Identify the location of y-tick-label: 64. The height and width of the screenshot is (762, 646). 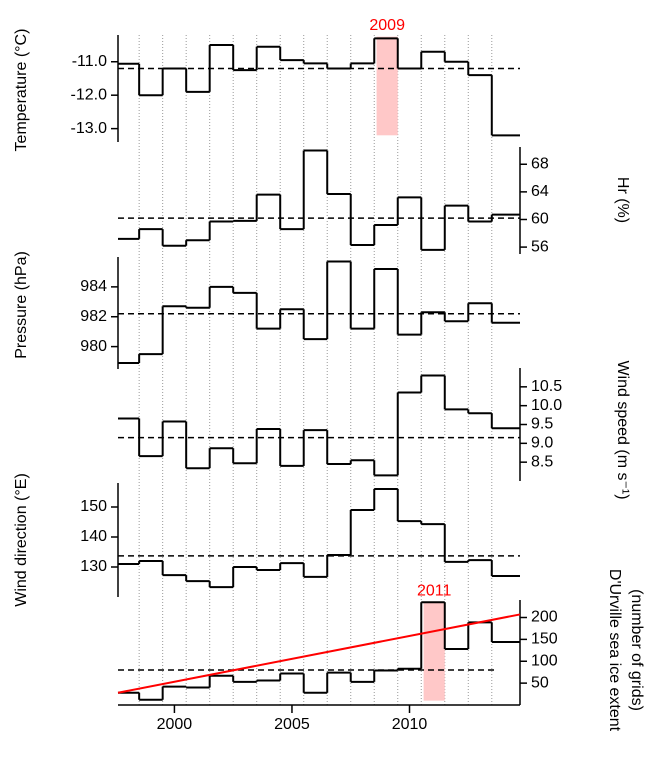
(540, 191).